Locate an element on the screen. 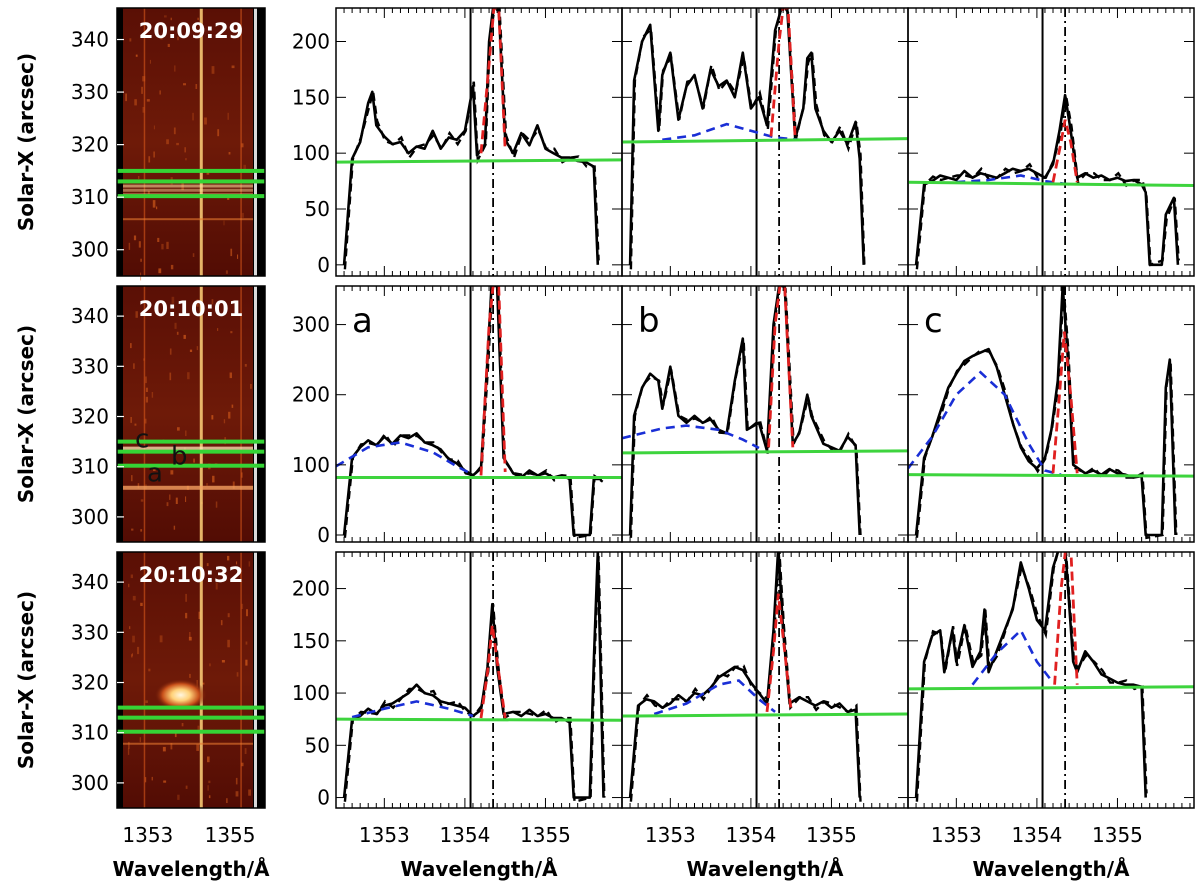 This screenshot has height=894, width=1200. spectrum-y-tick-label: 0 is located at coordinates (323, 798).